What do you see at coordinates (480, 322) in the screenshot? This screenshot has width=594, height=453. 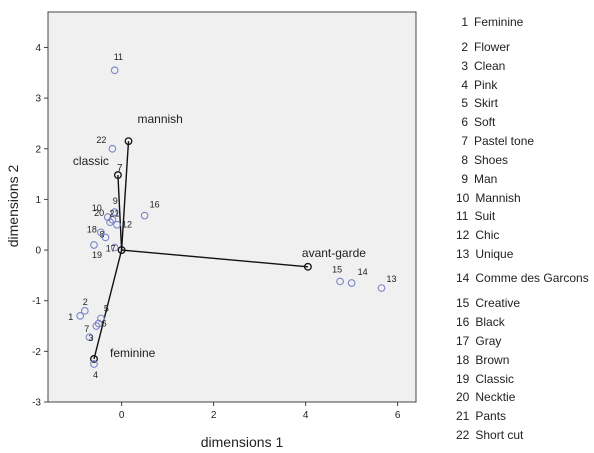 I see `legend-item: 16 Black` at bounding box center [480, 322].